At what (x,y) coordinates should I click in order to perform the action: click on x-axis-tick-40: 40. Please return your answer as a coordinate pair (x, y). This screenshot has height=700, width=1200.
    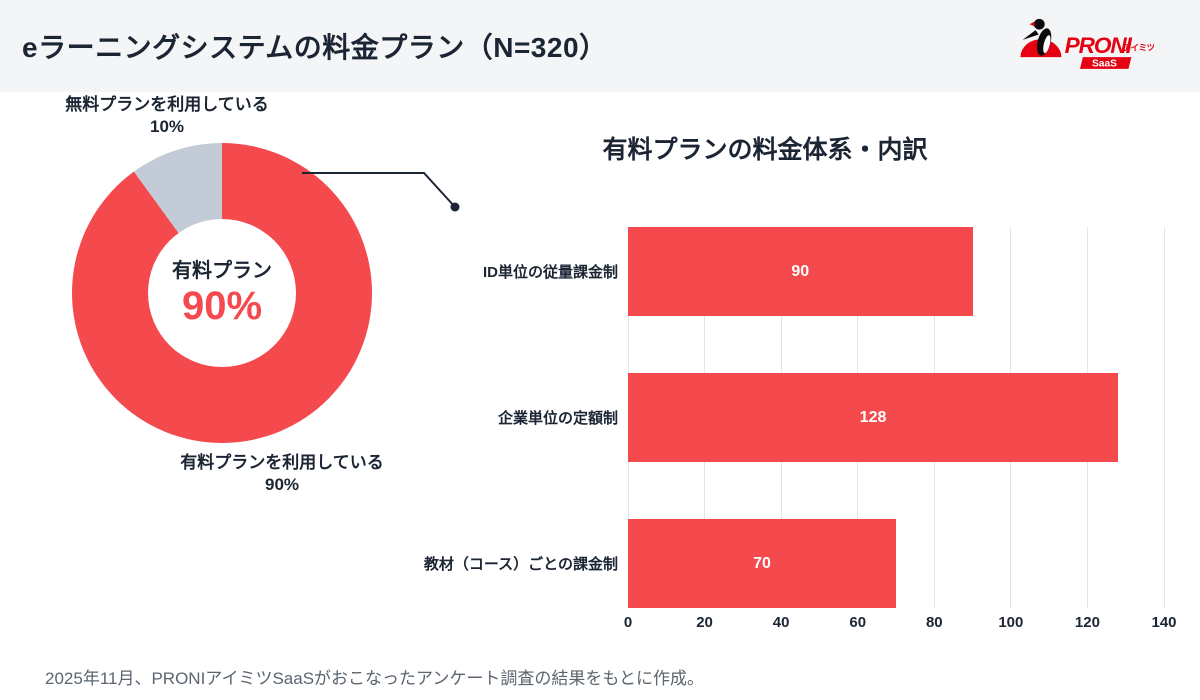
    Looking at the image, I should click on (781, 622).